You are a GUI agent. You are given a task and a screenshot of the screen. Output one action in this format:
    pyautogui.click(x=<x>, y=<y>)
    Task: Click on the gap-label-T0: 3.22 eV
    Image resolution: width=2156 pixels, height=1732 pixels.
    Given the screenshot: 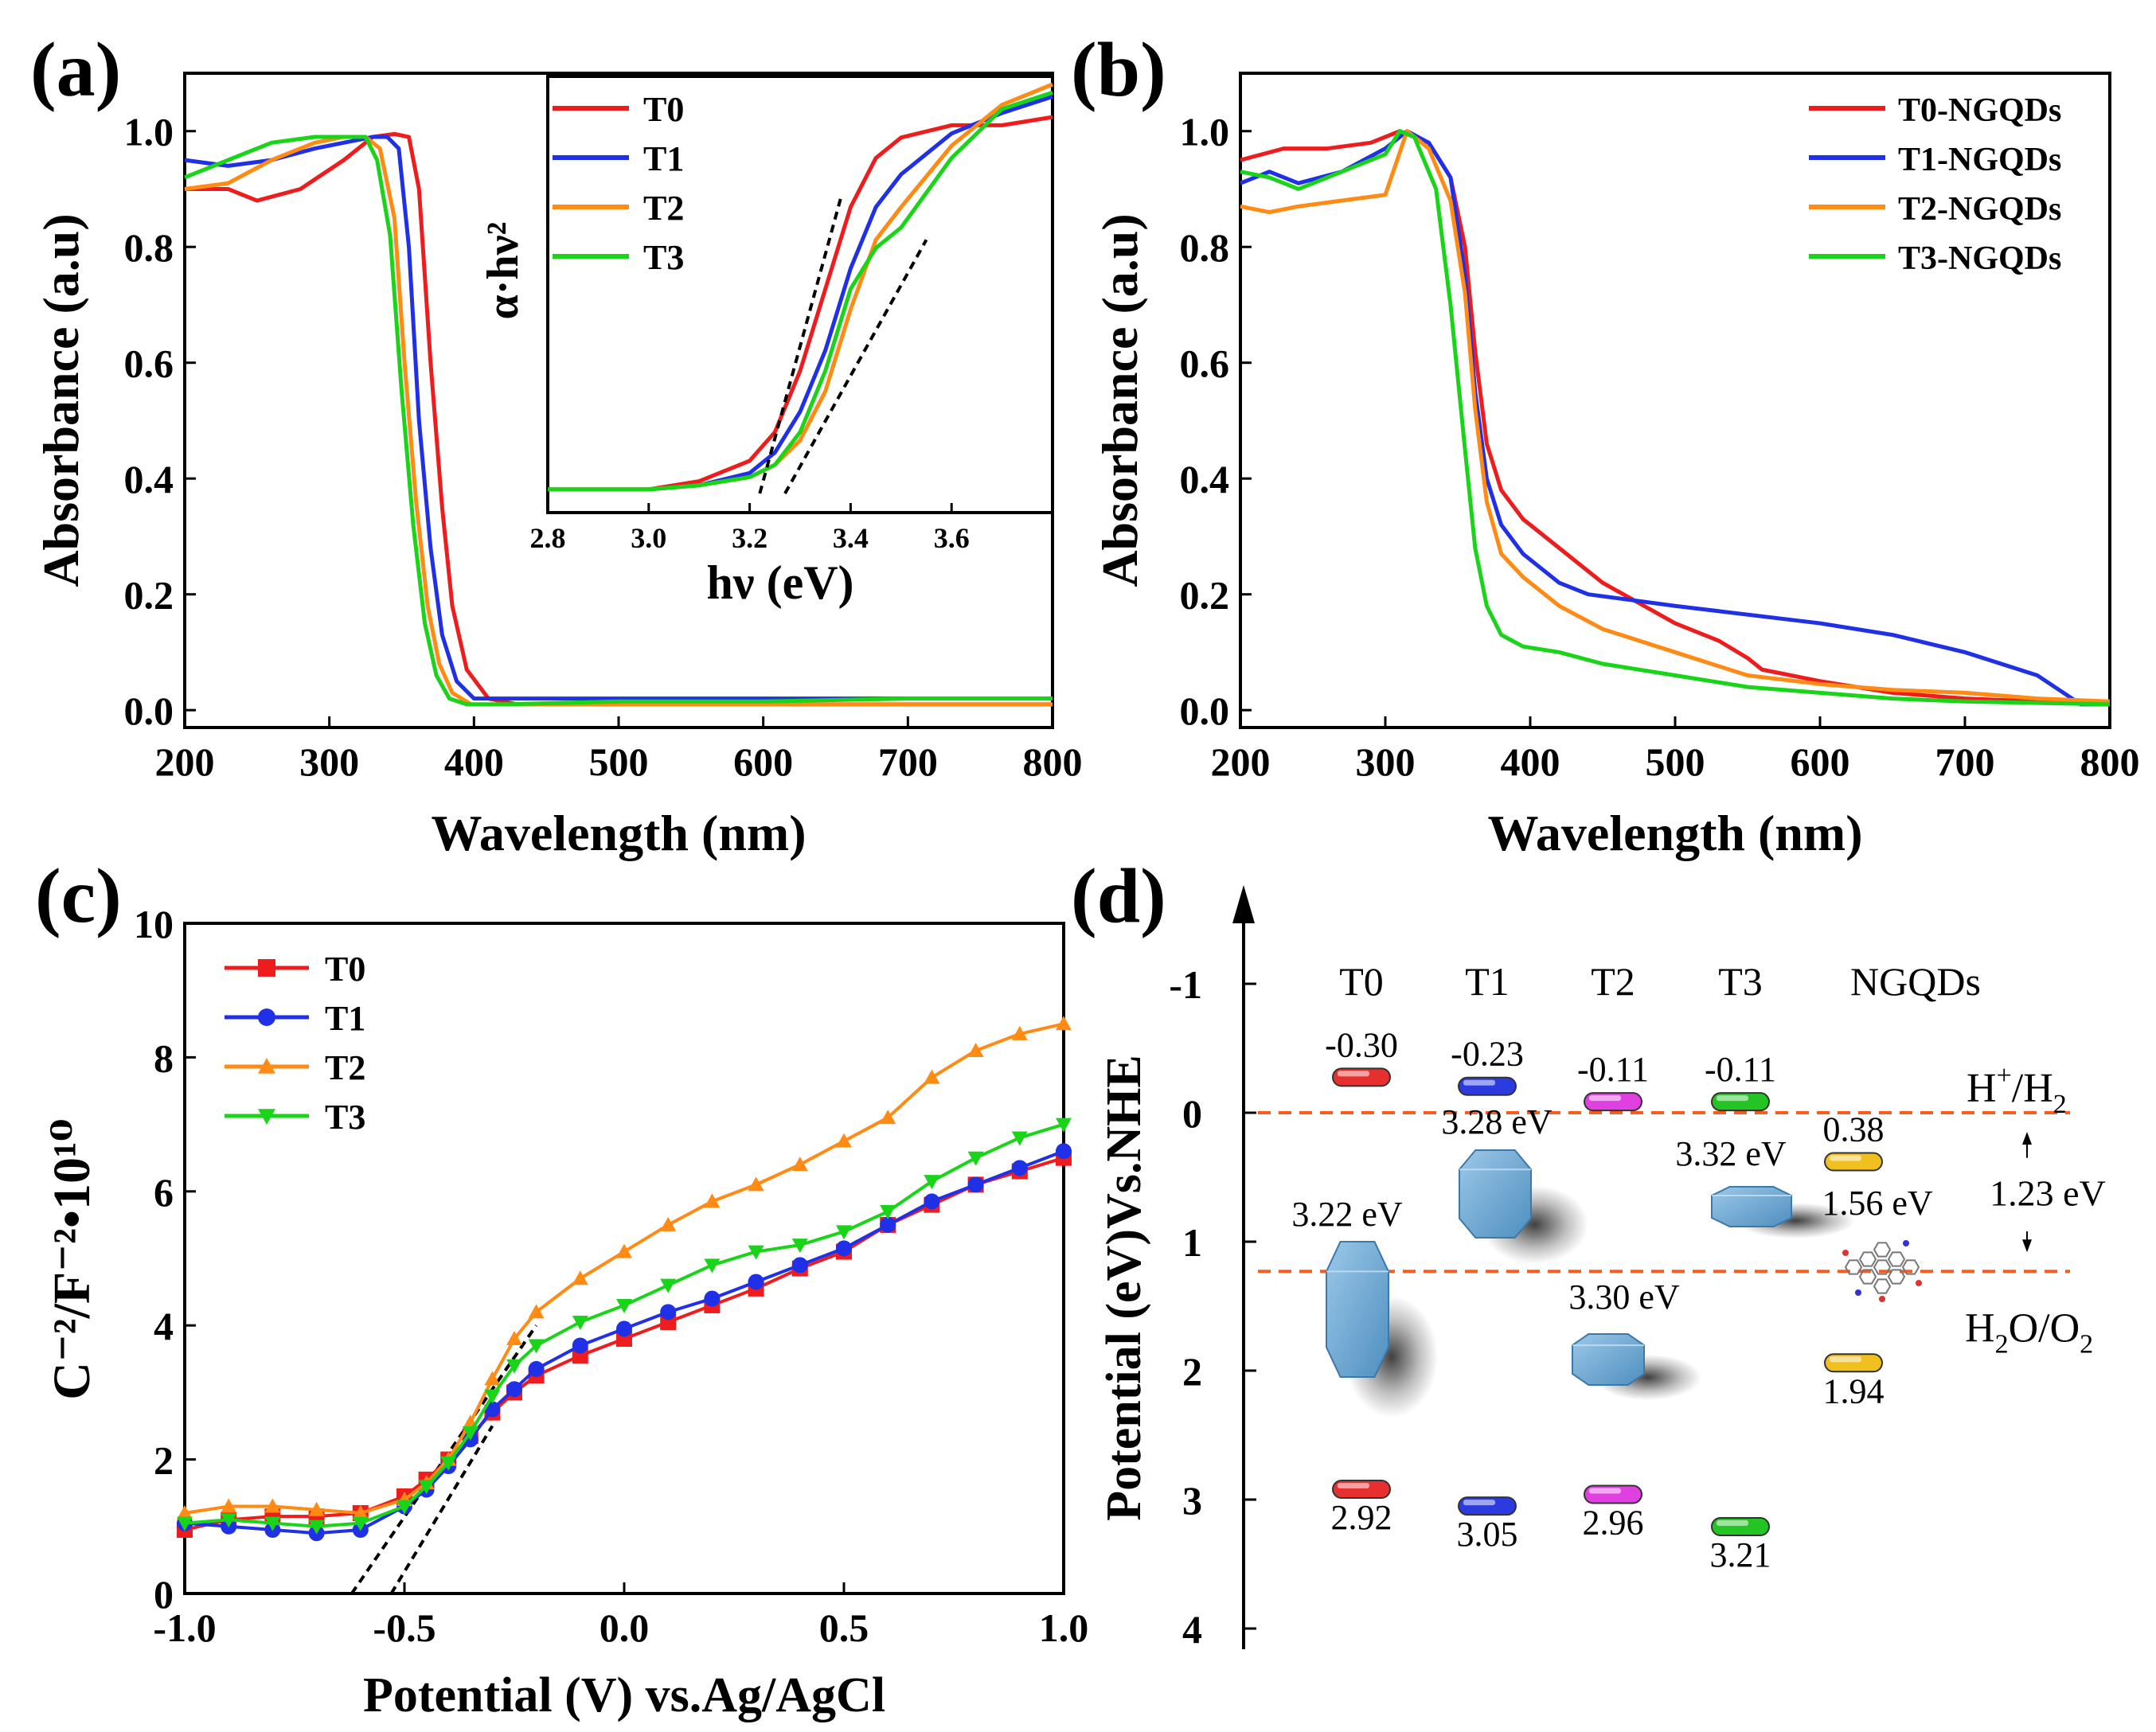 What is the action you would take?
    pyautogui.click(x=1347, y=1214)
    